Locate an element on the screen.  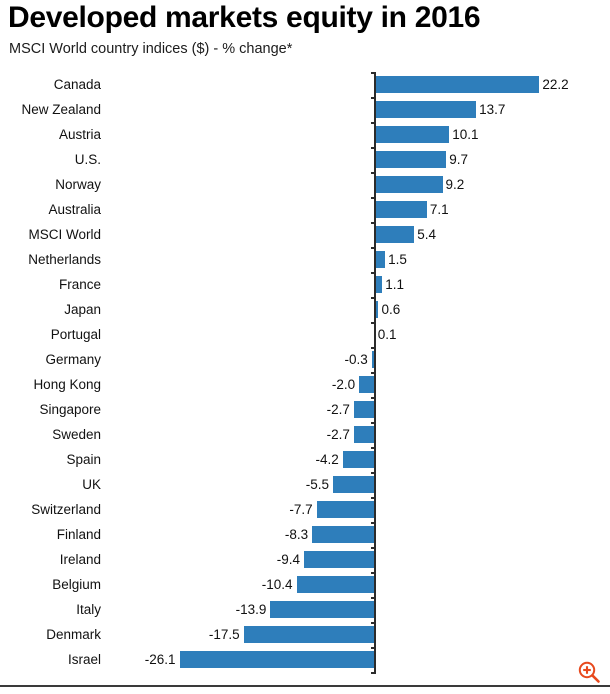
bar-value-label: 9.7 is located at coordinates (459, 159).